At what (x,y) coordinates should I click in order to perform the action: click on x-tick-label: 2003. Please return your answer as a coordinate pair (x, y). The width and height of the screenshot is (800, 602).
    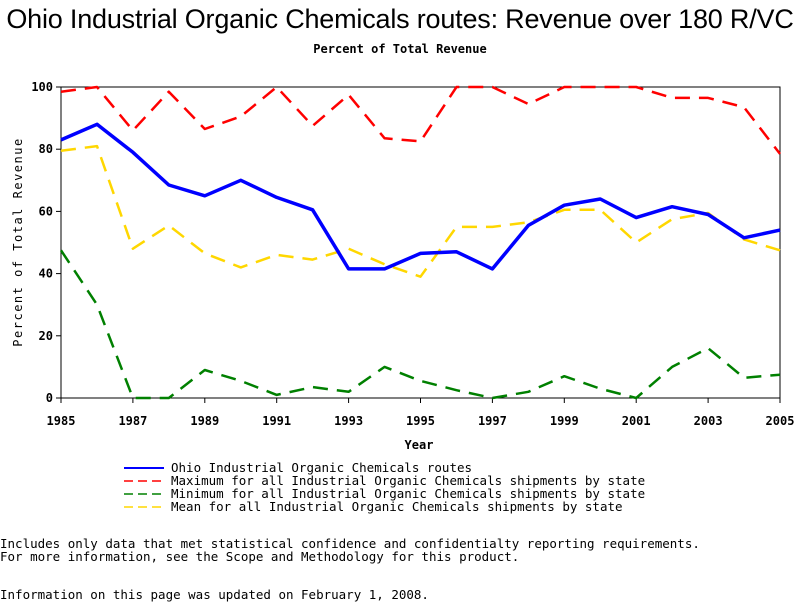
    Looking at the image, I should click on (708, 421).